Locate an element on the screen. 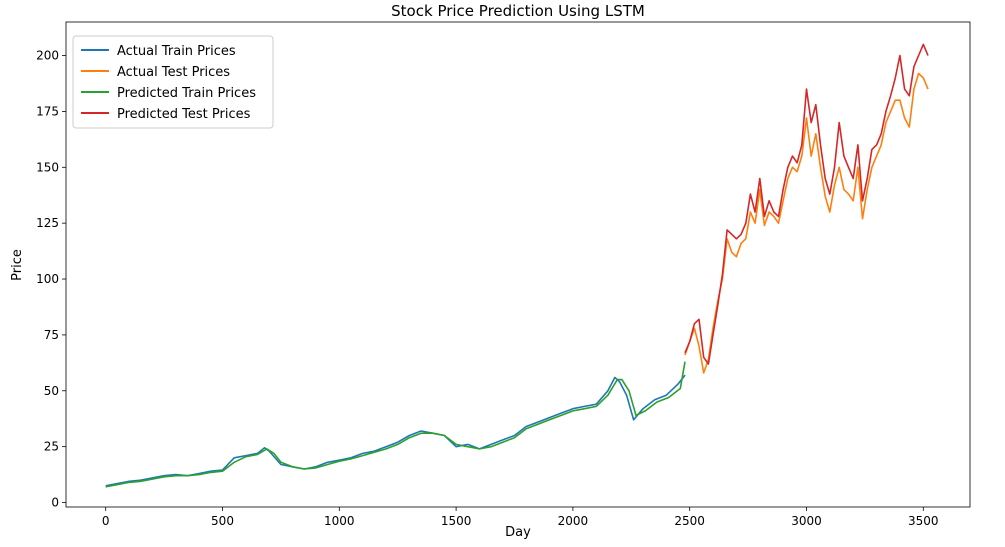  x-tick-label: 1500 is located at coordinates (456, 521).